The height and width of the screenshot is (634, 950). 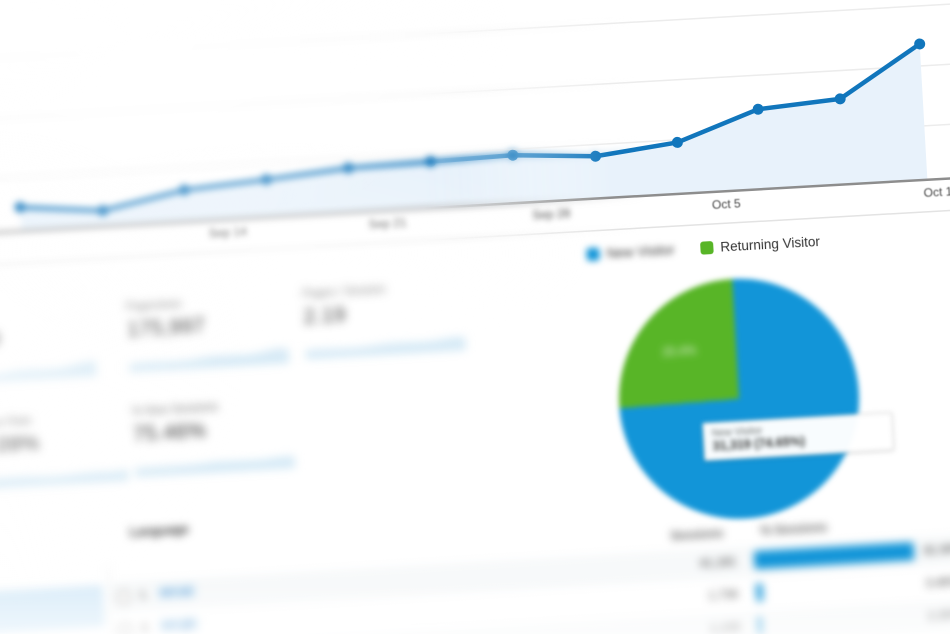 What do you see at coordinates (146, 627) in the screenshot?
I see `row-rank: 2.` at bounding box center [146, 627].